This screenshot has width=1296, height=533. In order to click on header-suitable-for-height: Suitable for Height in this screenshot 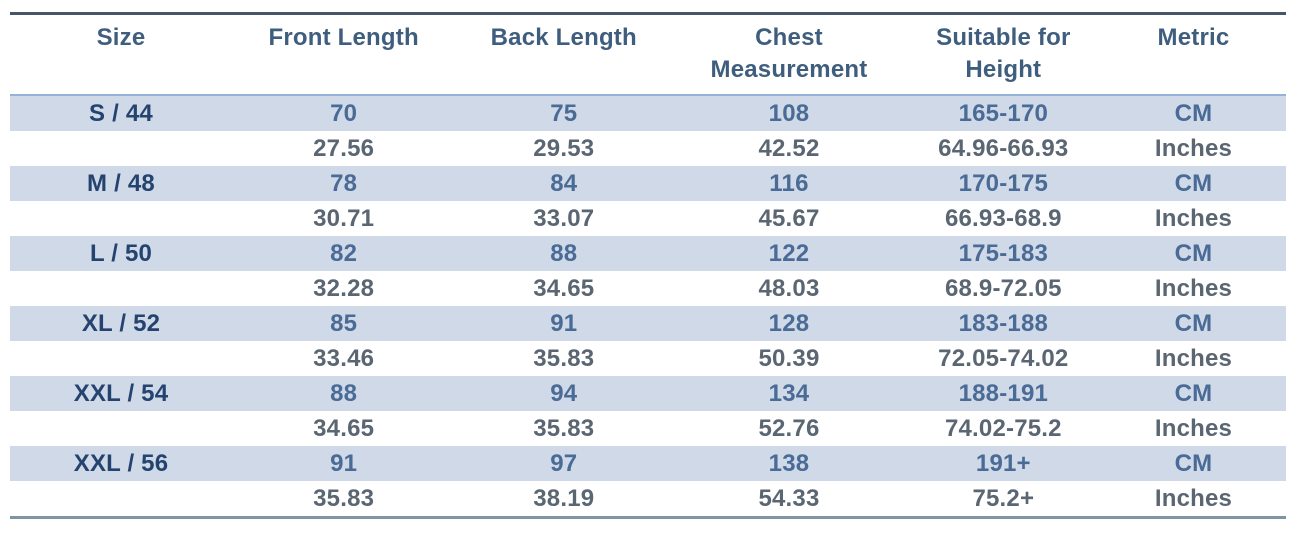, I will do `click(1003, 54)`.